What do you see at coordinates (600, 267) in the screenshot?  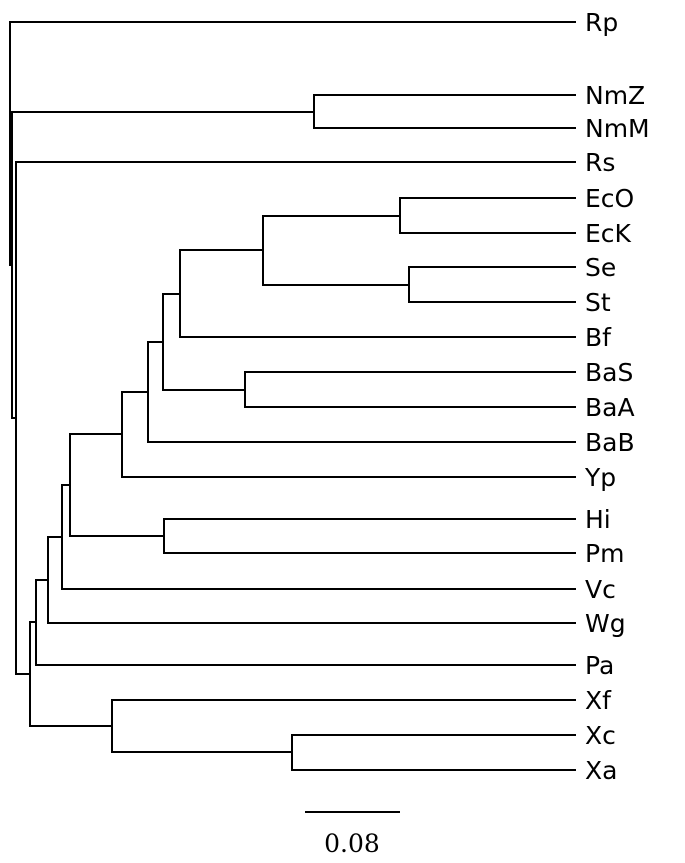 I see `tip-label-se: Se` at bounding box center [600, 267].